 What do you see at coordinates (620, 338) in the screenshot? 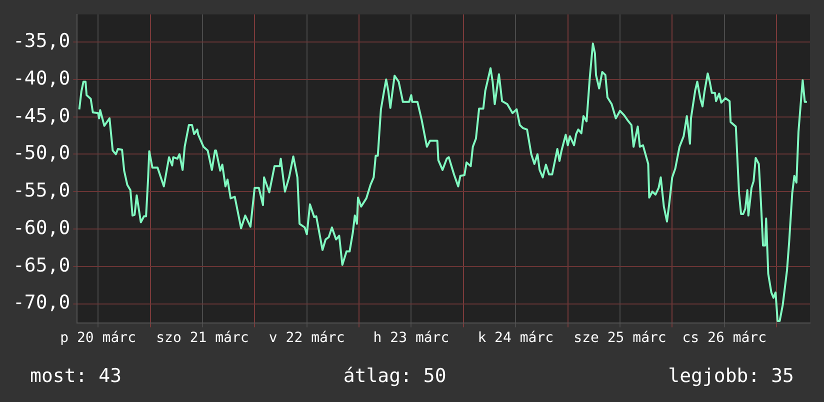
I see `x-tick-label: sze 25 márc` at bounding box center [620, 338].